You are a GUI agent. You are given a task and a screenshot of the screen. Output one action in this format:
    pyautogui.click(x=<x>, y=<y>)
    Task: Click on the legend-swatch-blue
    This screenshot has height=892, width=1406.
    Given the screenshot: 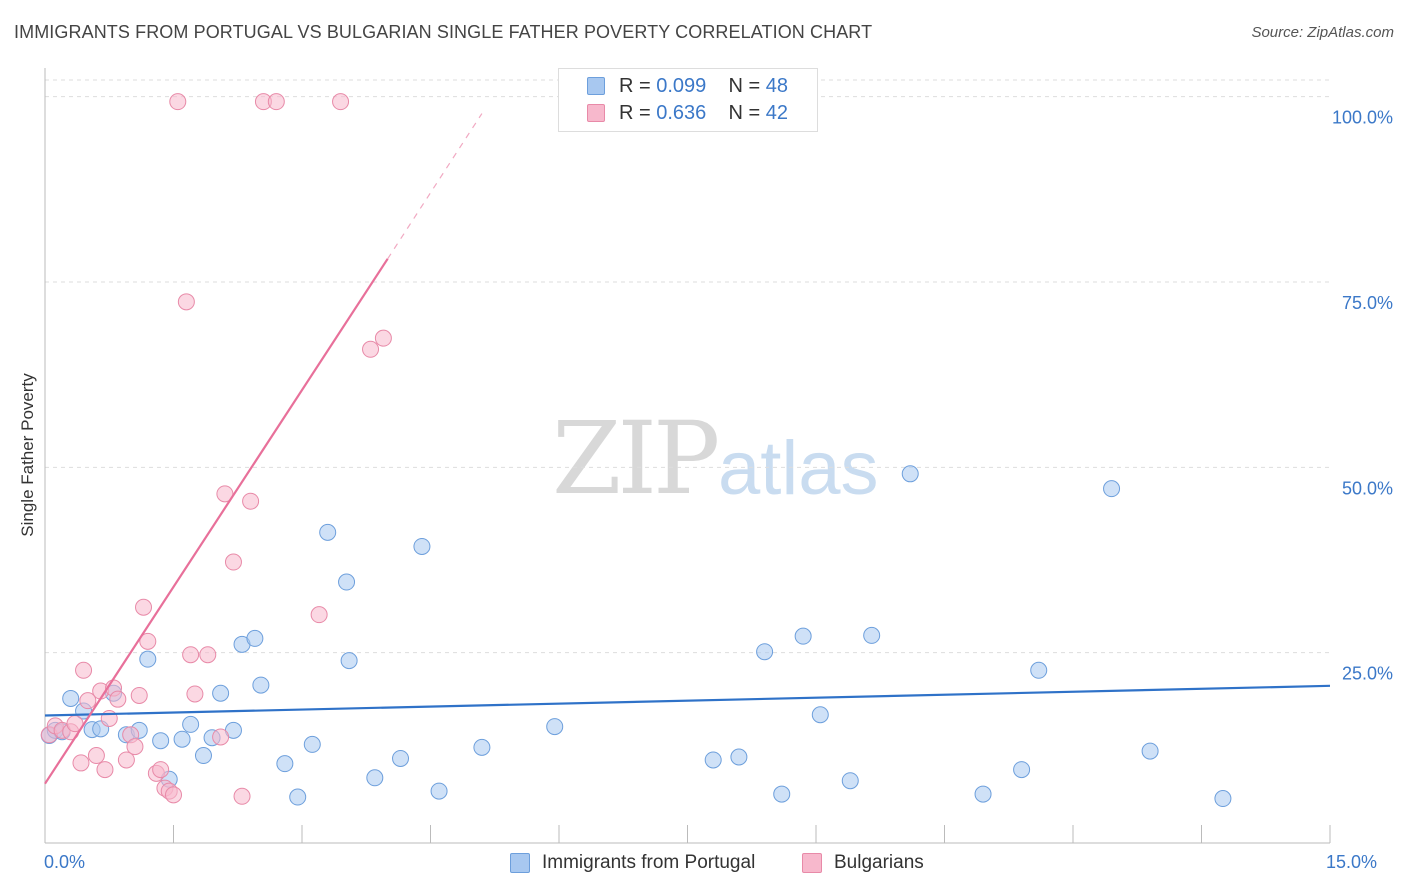 What is the action you would take?
    pyautogui.click(x=596, y=86)
    